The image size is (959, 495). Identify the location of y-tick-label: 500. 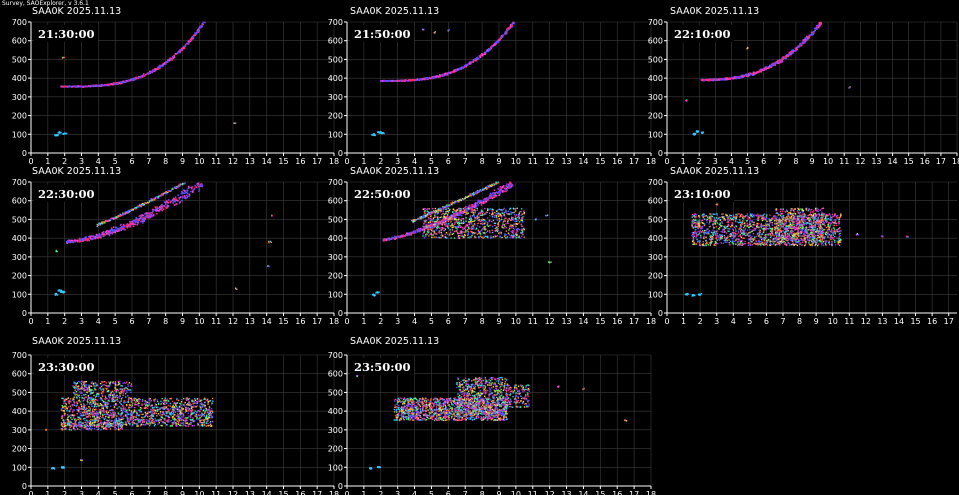
(335, 219).